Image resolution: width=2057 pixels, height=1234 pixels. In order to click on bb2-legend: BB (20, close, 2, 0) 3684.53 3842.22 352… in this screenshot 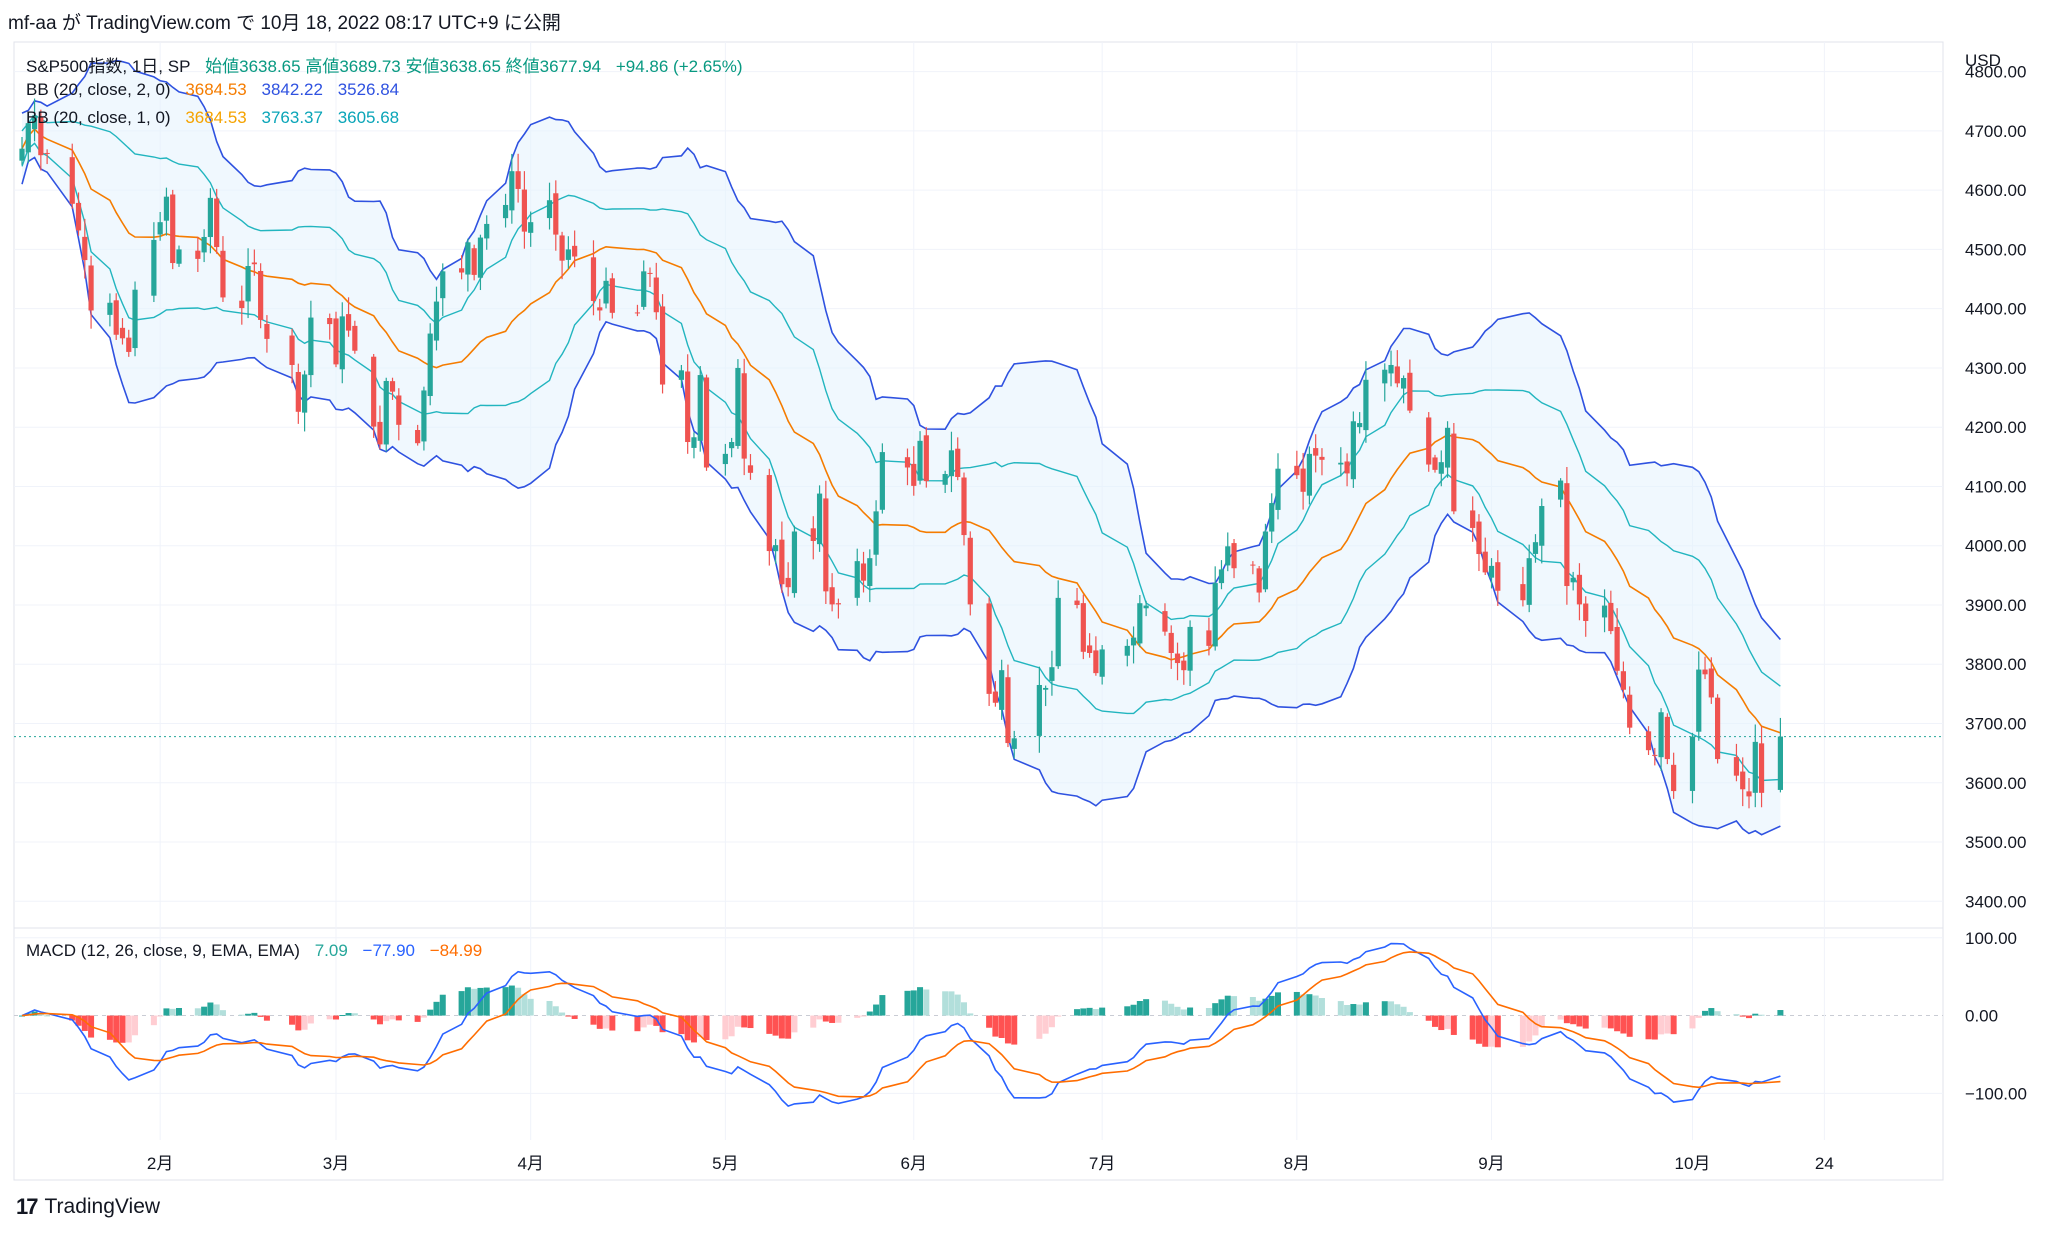, I will do `click(217, 90)`.